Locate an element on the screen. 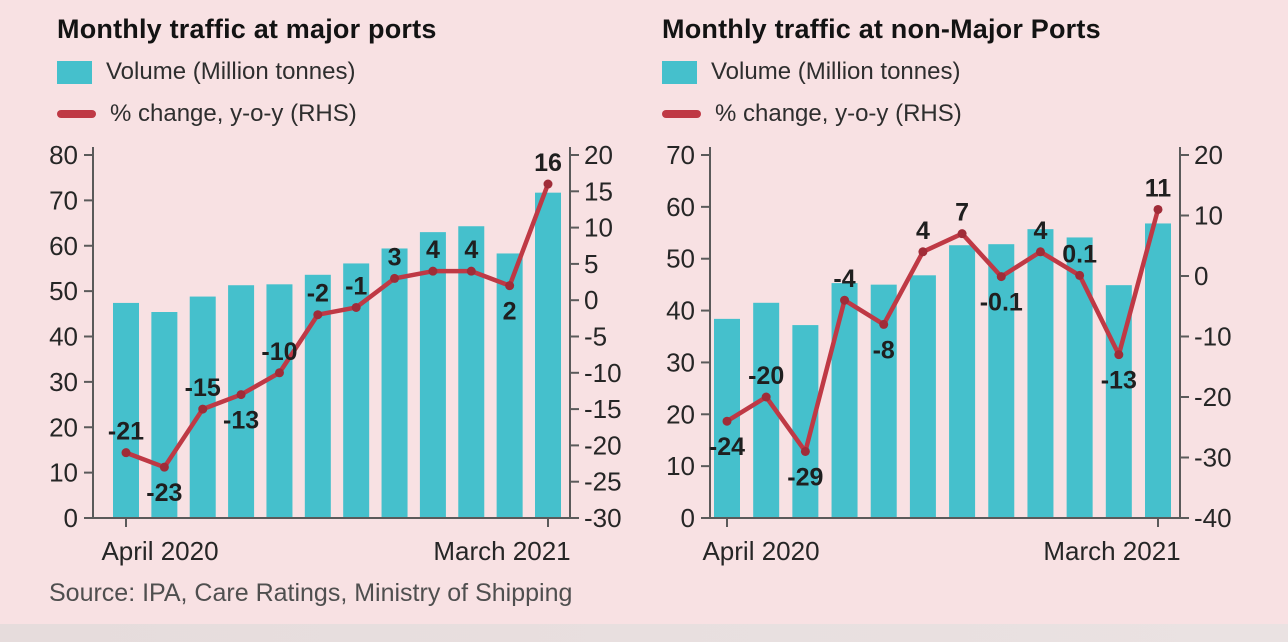  line-point-label: 7 is located at coordinates (962, 213).